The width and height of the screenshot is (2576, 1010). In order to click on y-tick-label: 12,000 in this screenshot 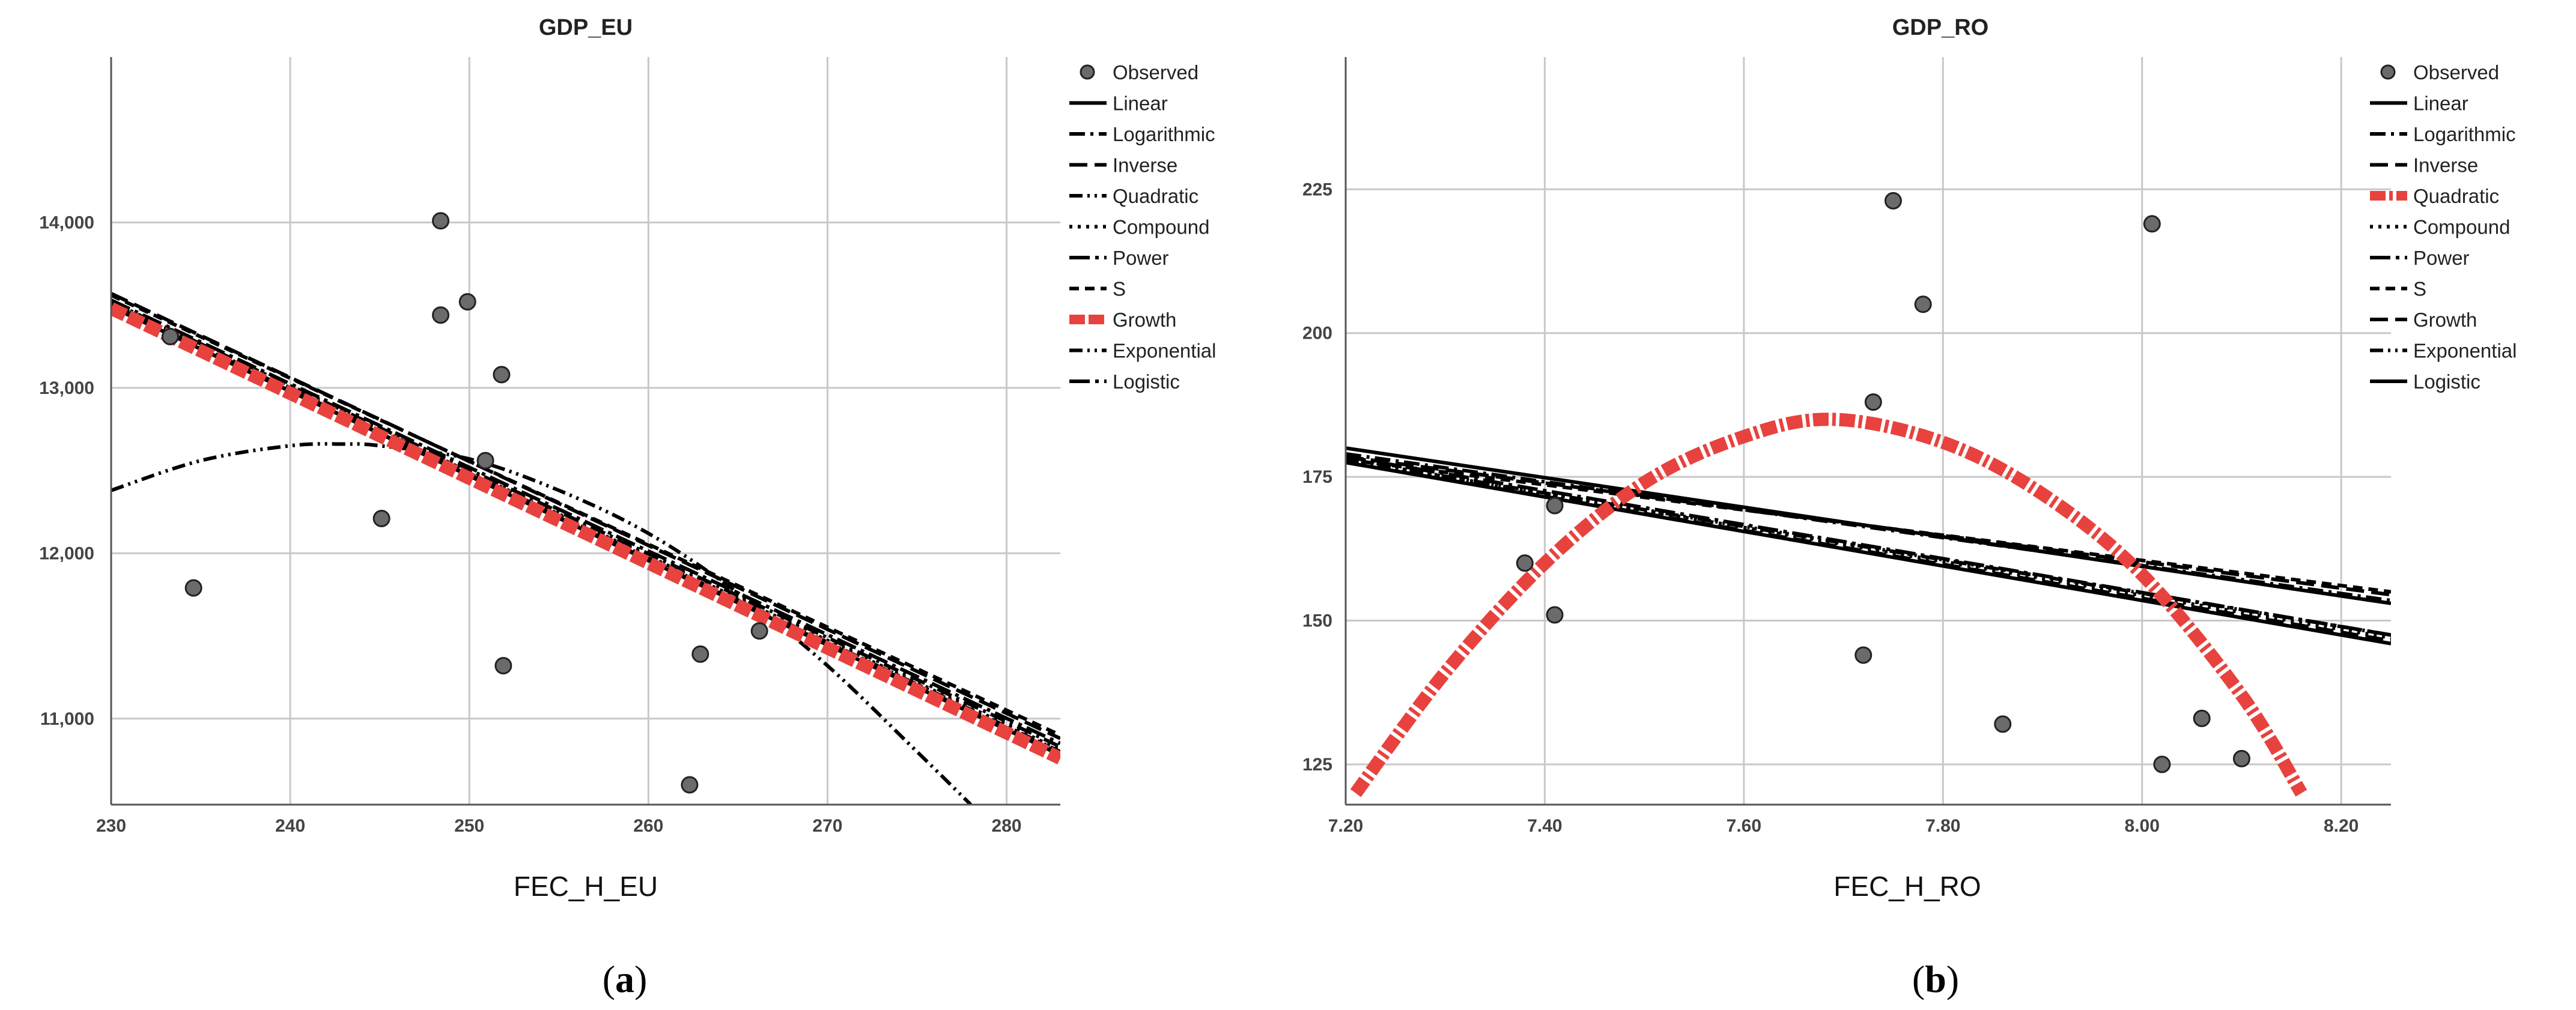, I will do `click(66, 553)`.